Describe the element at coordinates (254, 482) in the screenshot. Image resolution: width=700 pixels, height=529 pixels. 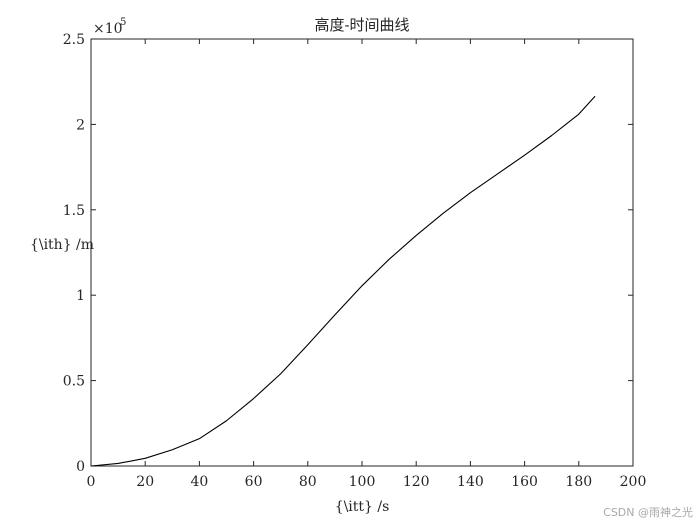
I see `x-tick-label: 60` at that location.